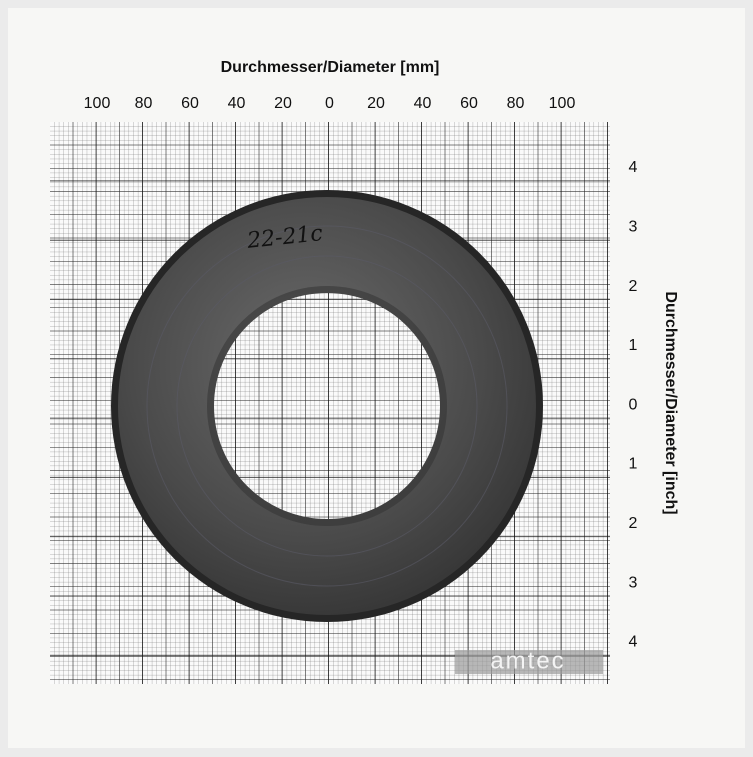 The image size is (753, 757). Describe the element at coordinates (633, 404) in the screenshot. I see `y-tick-label: 0` at that location.